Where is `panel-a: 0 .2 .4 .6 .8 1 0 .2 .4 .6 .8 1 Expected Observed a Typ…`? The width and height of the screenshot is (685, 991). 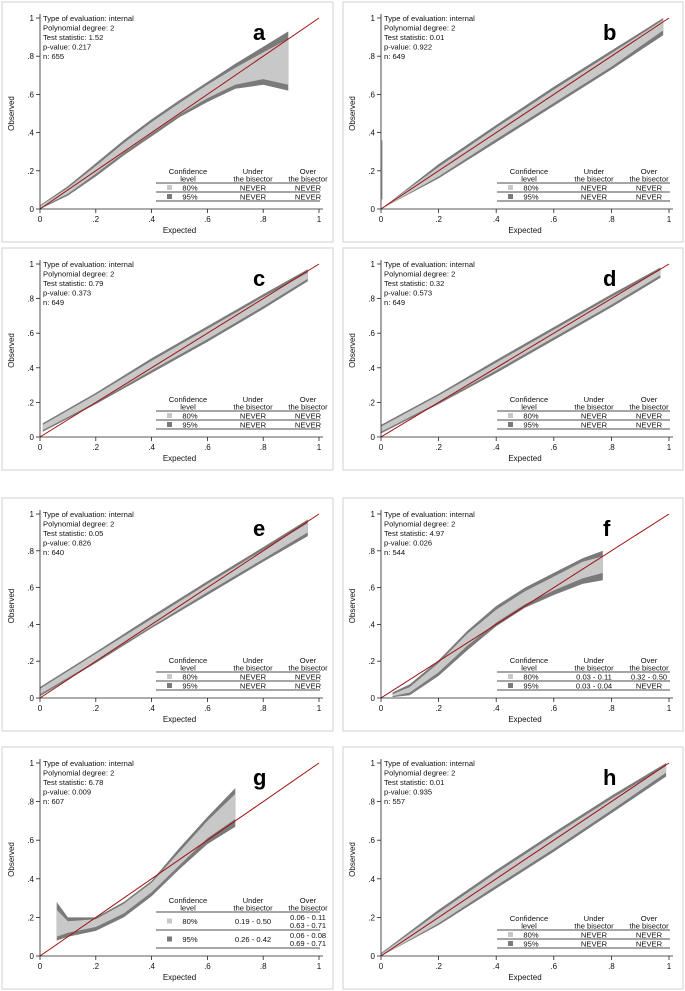 panel-a: 0 .2 .4 .6 .8 1 0 .2 .4 .6 .8 1 Expected Observed a Typ… is located at coordinates (167, 122).